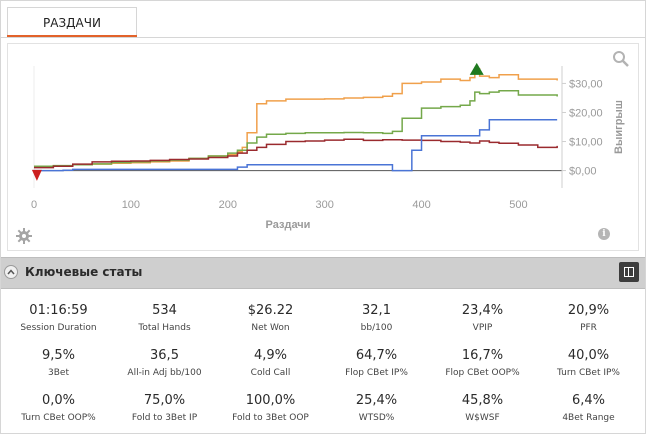 Image resolution: width=646 pixels, height=434 pixels. I want to click on min-marker-icon, so click(36, 175).